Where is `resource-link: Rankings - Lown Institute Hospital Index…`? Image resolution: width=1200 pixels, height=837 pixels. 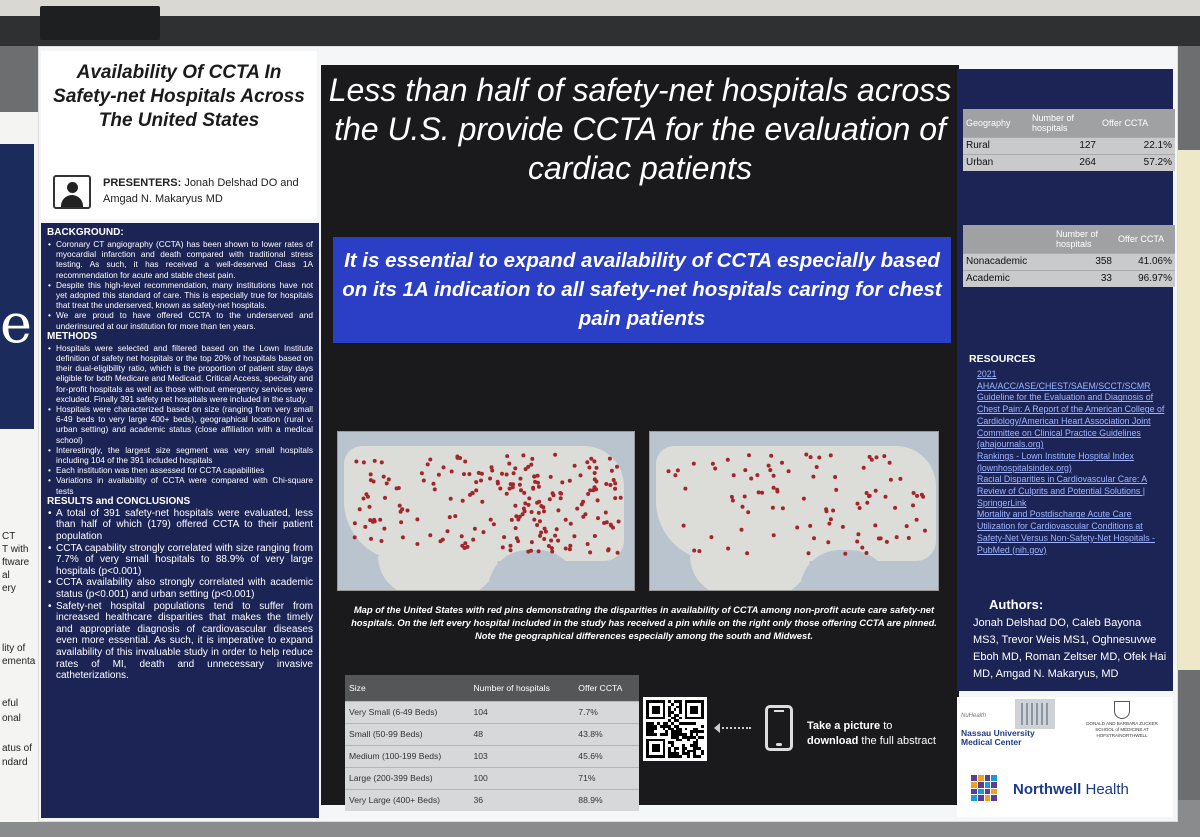 resource-link: Rankings - Lown Institute Hospital Index… is located at coordinates (1055, 461).